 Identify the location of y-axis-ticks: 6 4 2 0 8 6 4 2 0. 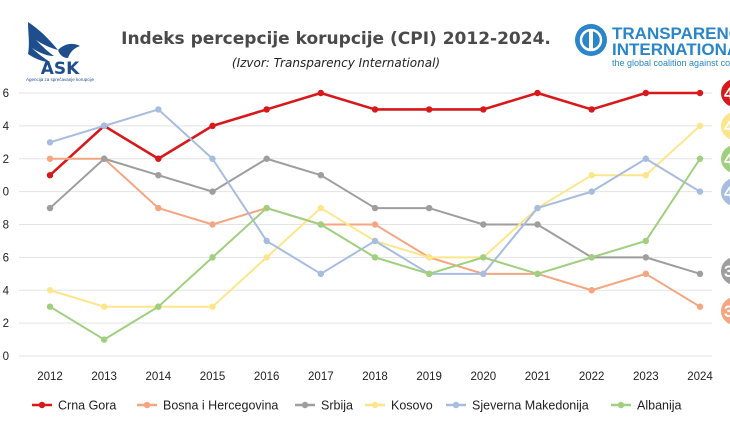
(6, 225).